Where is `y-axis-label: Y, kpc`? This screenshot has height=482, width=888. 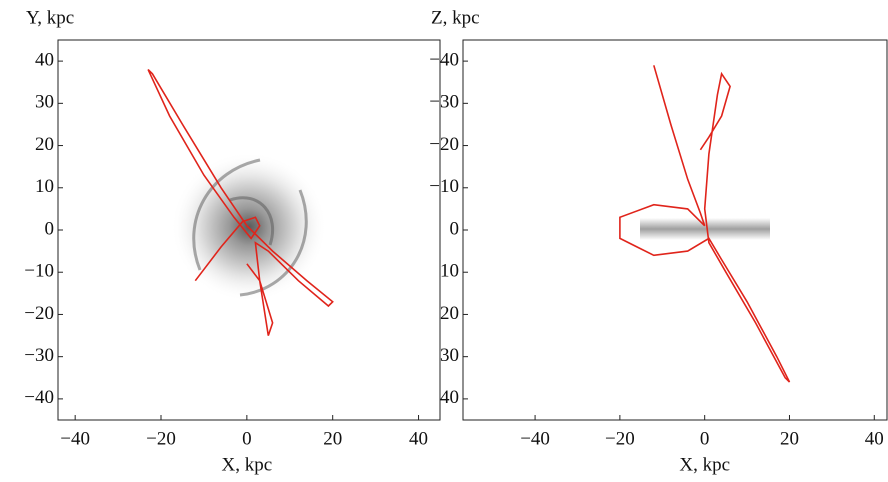 y-axis-label: Y, kpc is located at coordinates (50, 17).